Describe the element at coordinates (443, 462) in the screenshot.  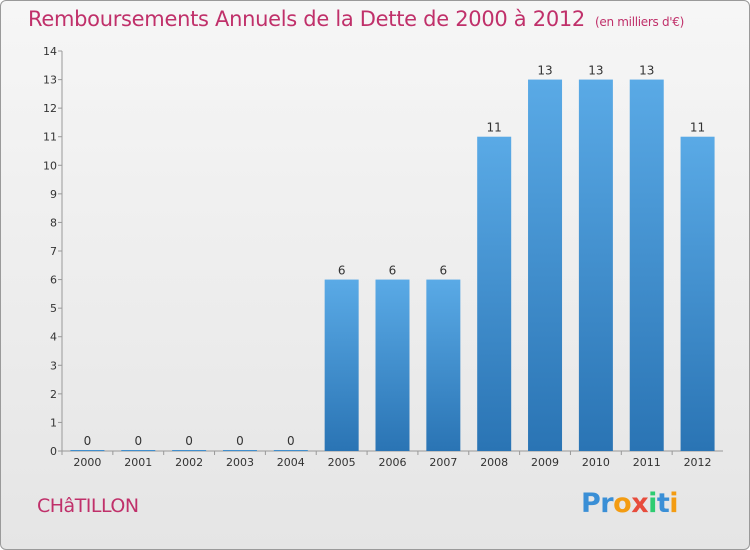
I see `x-tick-label: 2007` at that location.